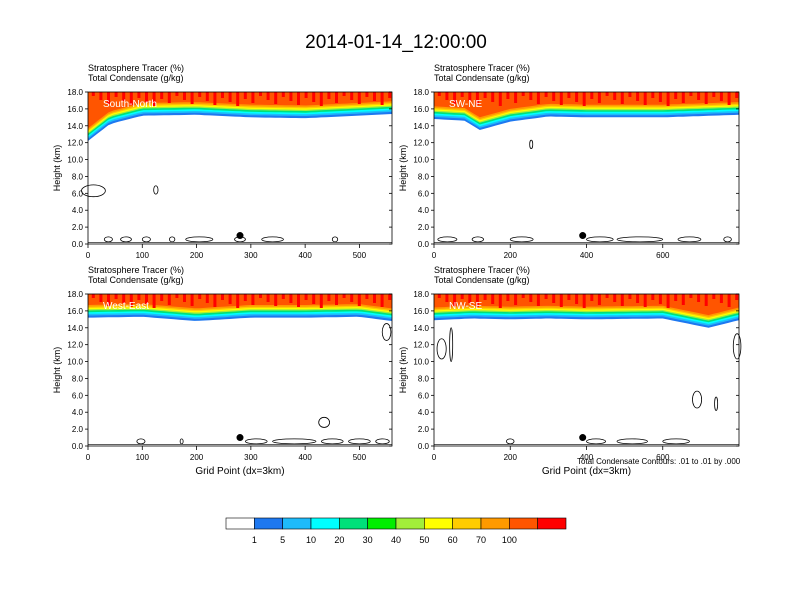 The width and height of the screenshot is (792, 612). What do you see at coordinates (240, 168) in the screenshot?
I see `panel-frame` at bounding box center [240, 168].